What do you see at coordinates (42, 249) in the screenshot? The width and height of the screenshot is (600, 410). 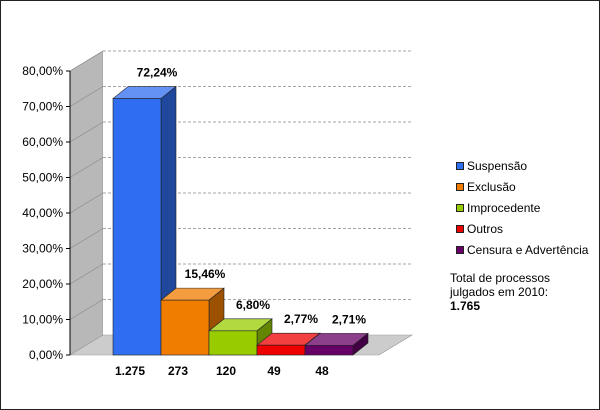 I see `y-tick-label: 30,00%` at bounding box center [42, 249].